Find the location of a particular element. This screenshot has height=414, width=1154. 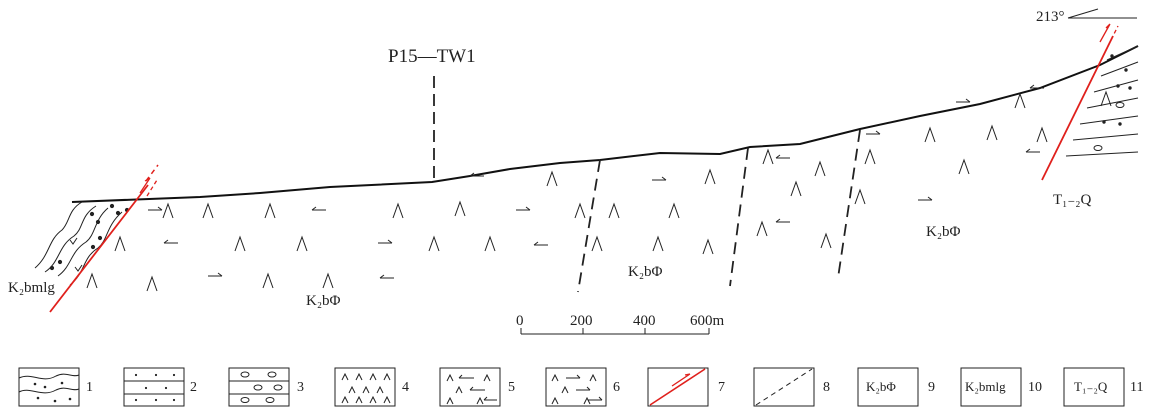

legend-item-6: 6 is located at coordinates (582, 387).